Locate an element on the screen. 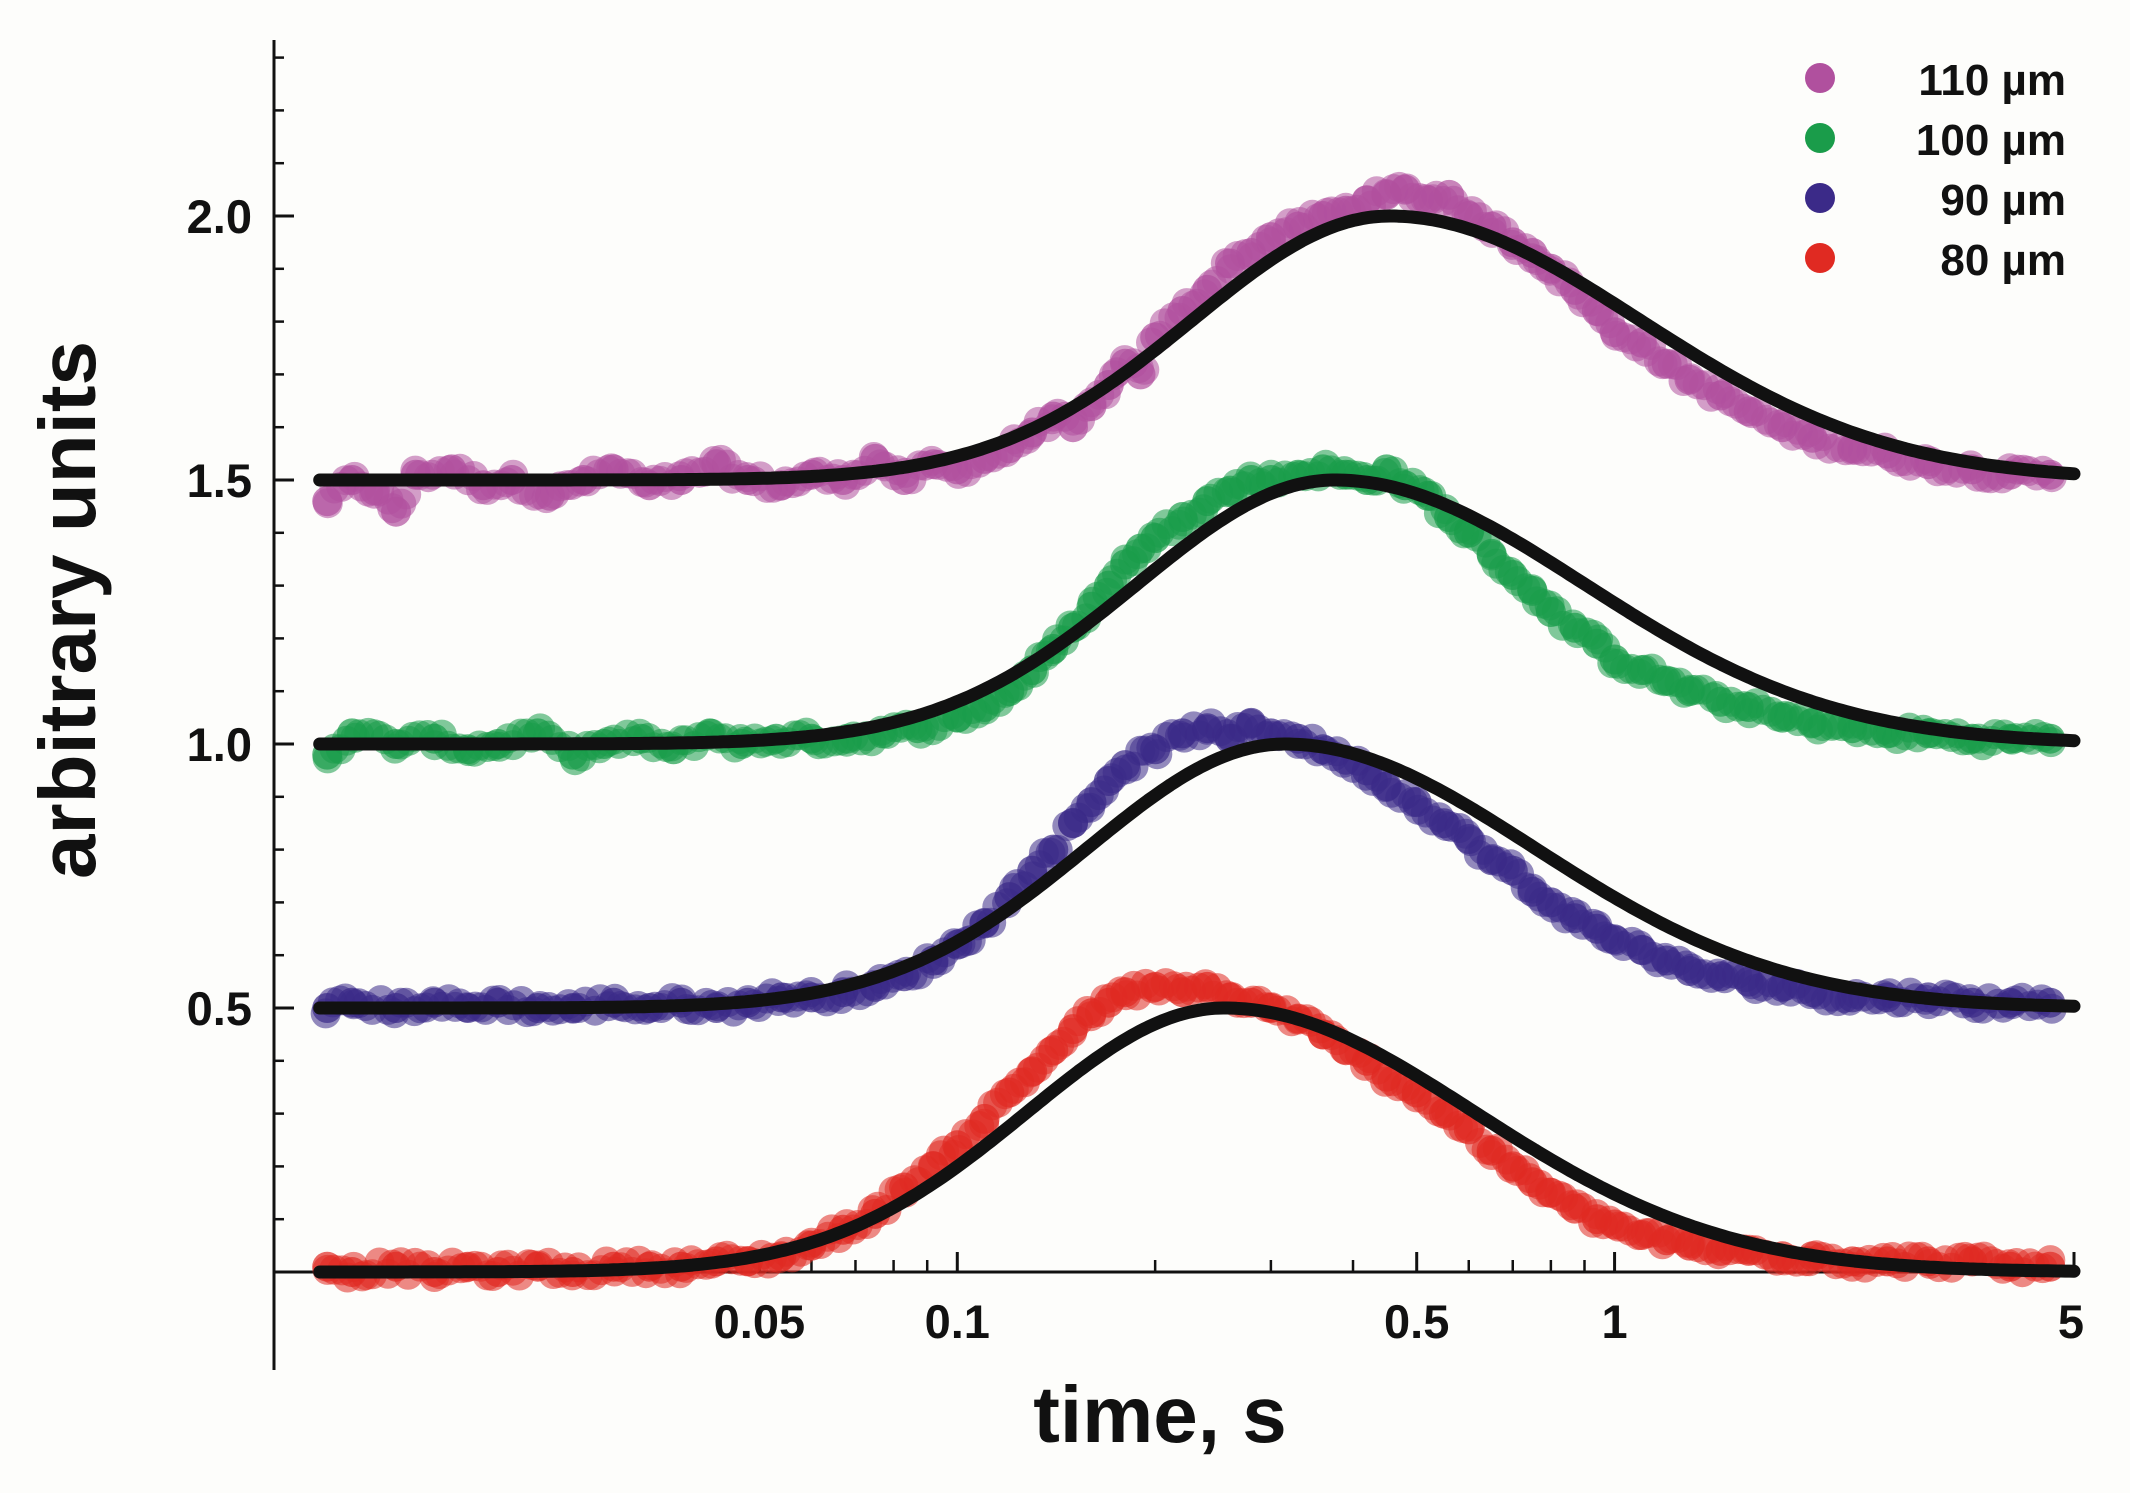 The image size is (2130, 1493). y-tick-label: 2.0 is located at coordinates (219, 216).